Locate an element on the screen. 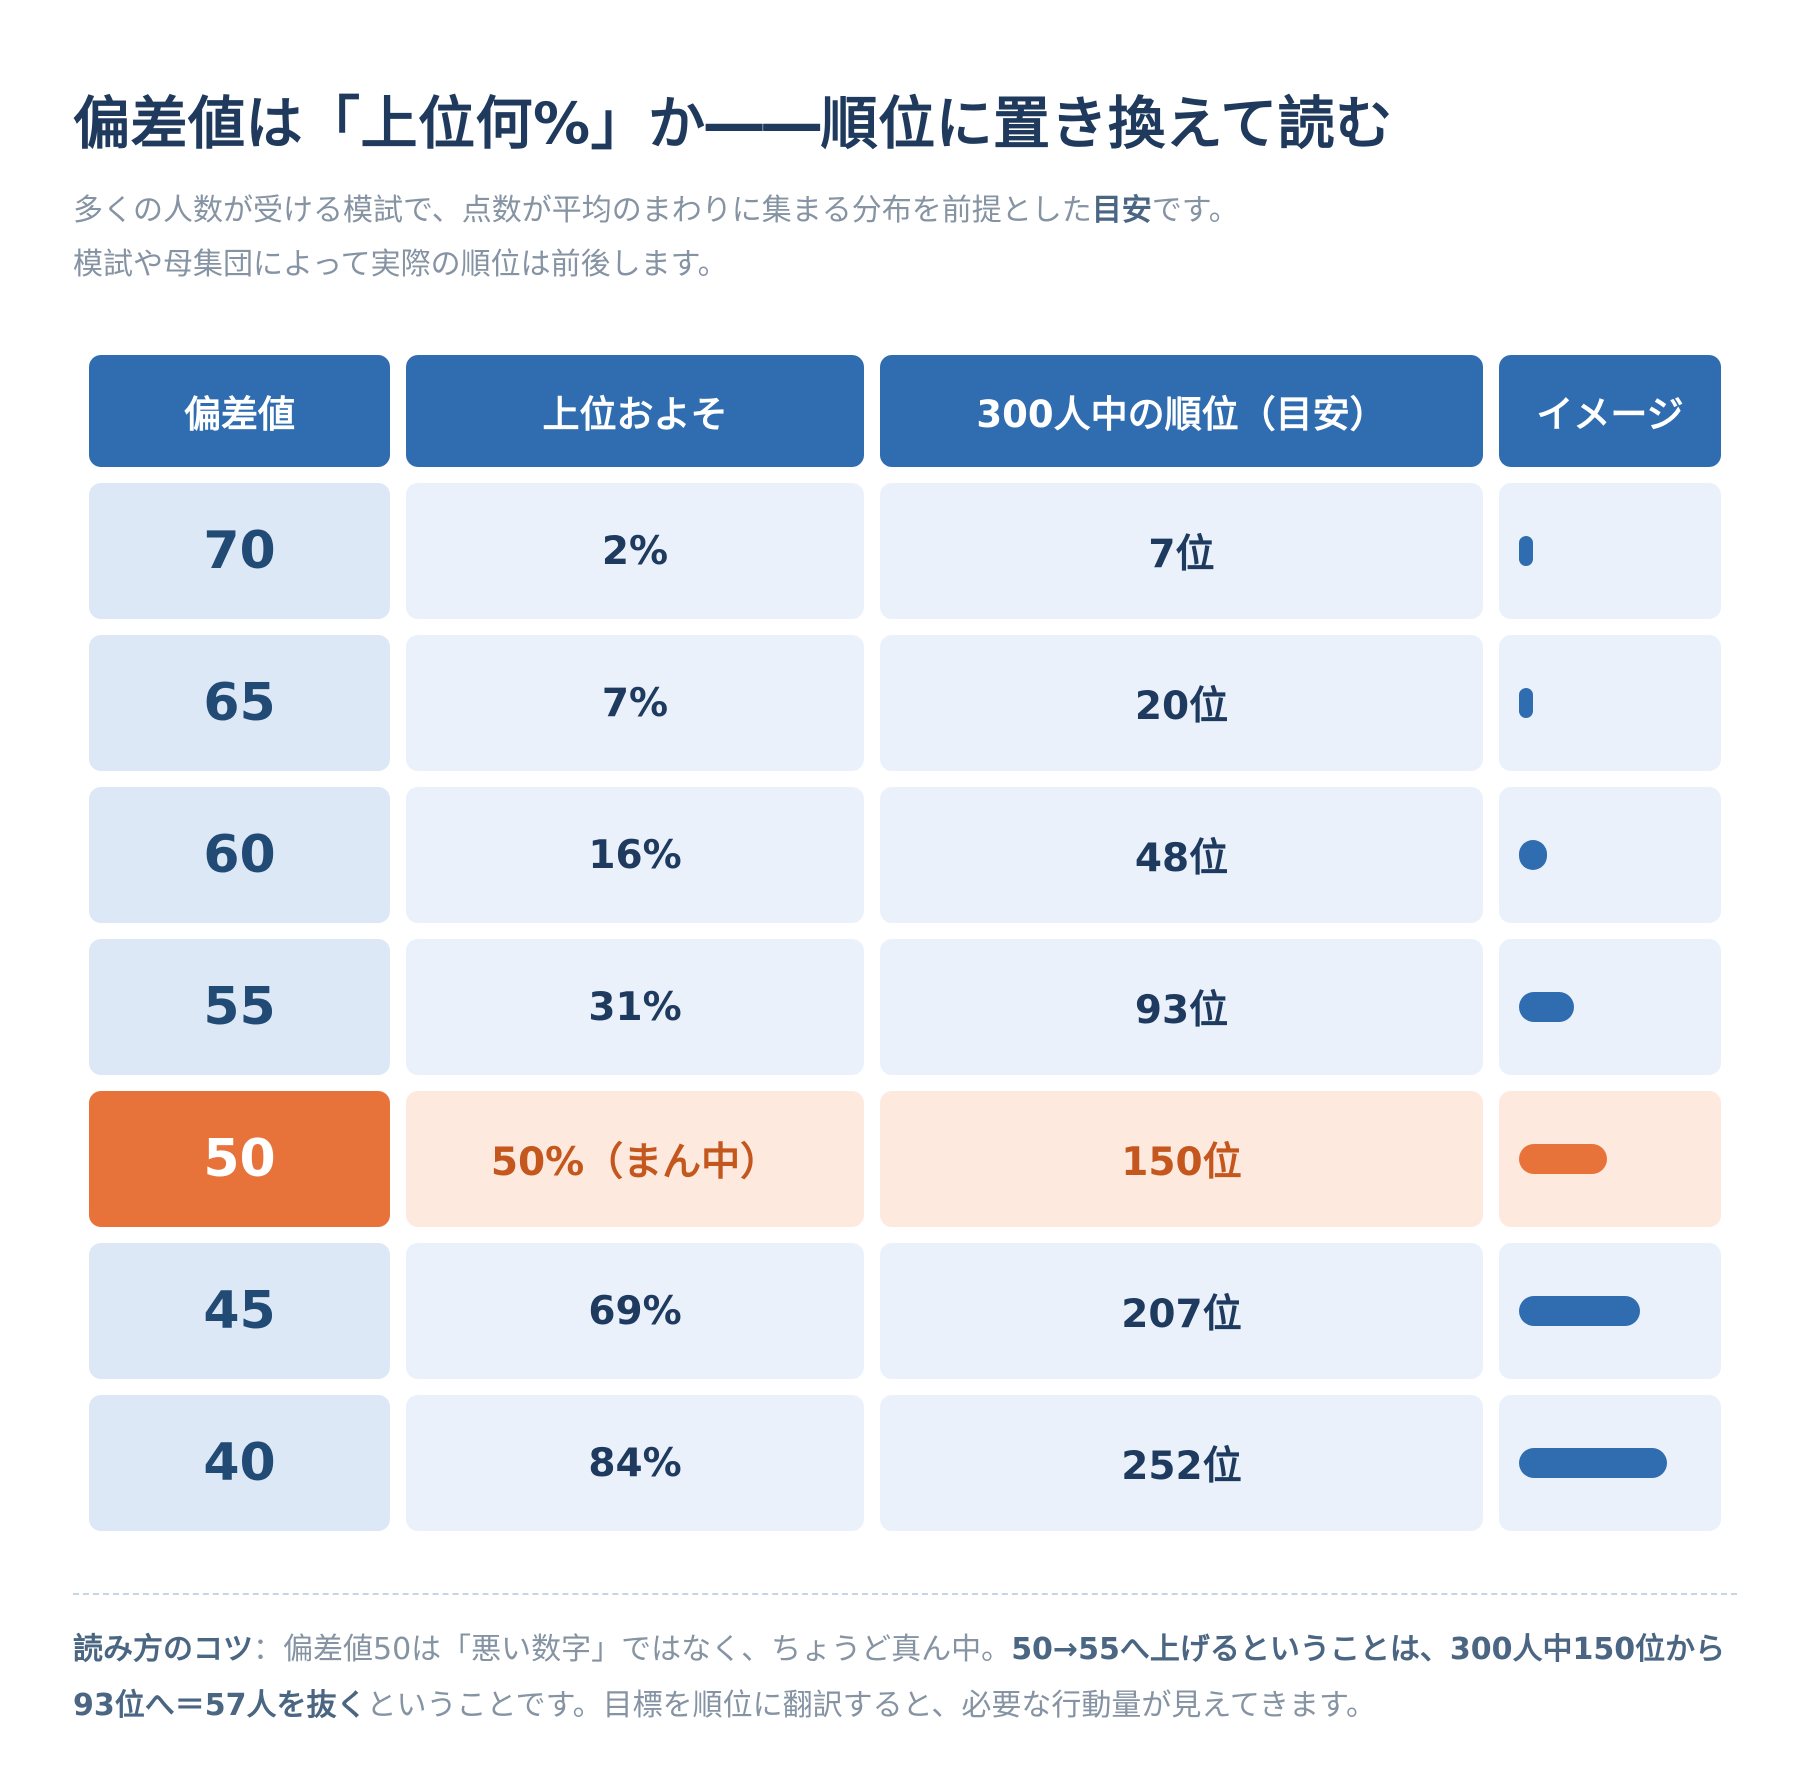 This screenshot has height=1784, width=1800. tip-emphasis: 50→55へ上げるということは、300人中150位から93位へ＝57人を抜く is located at coordinates (899, 1677).